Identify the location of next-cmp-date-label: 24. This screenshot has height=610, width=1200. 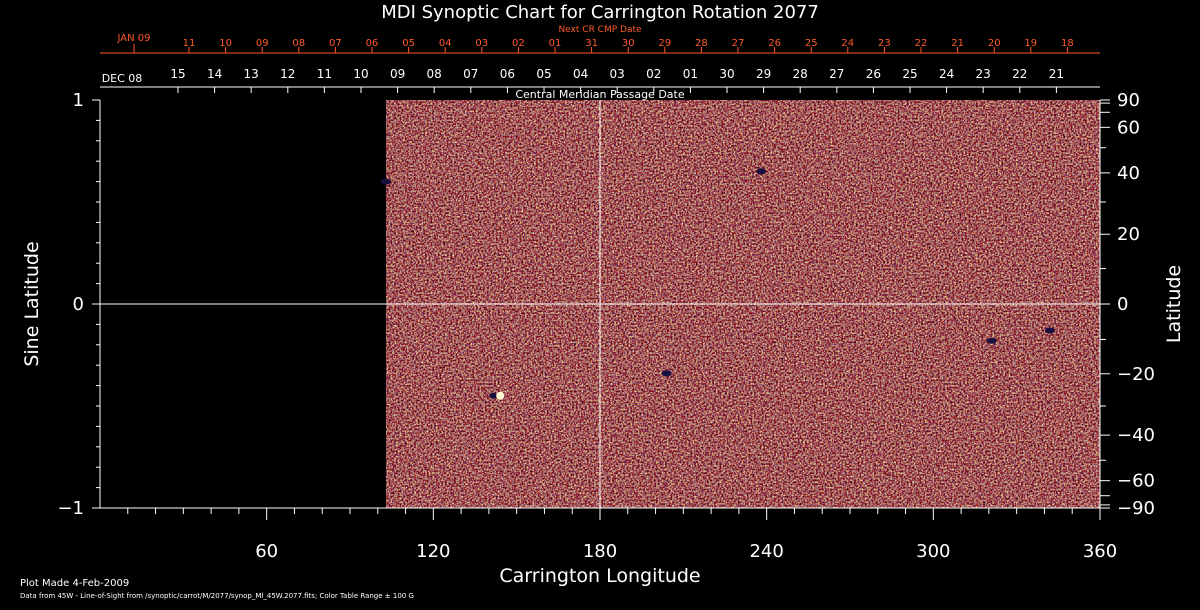
(847, 43).